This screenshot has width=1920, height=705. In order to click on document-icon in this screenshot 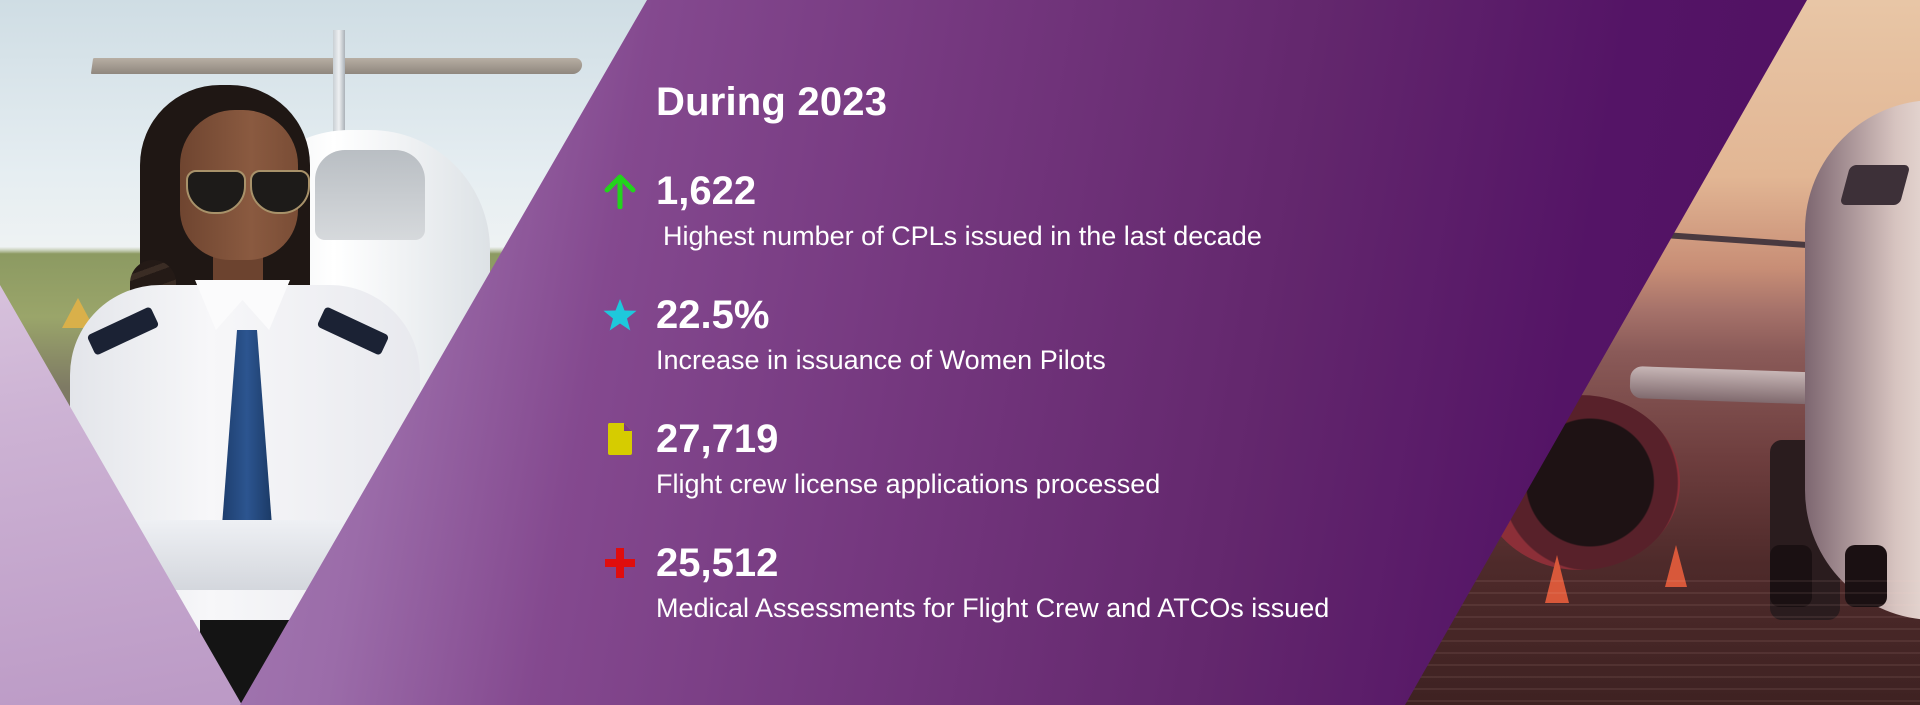, I will do `click(620, 439)`.